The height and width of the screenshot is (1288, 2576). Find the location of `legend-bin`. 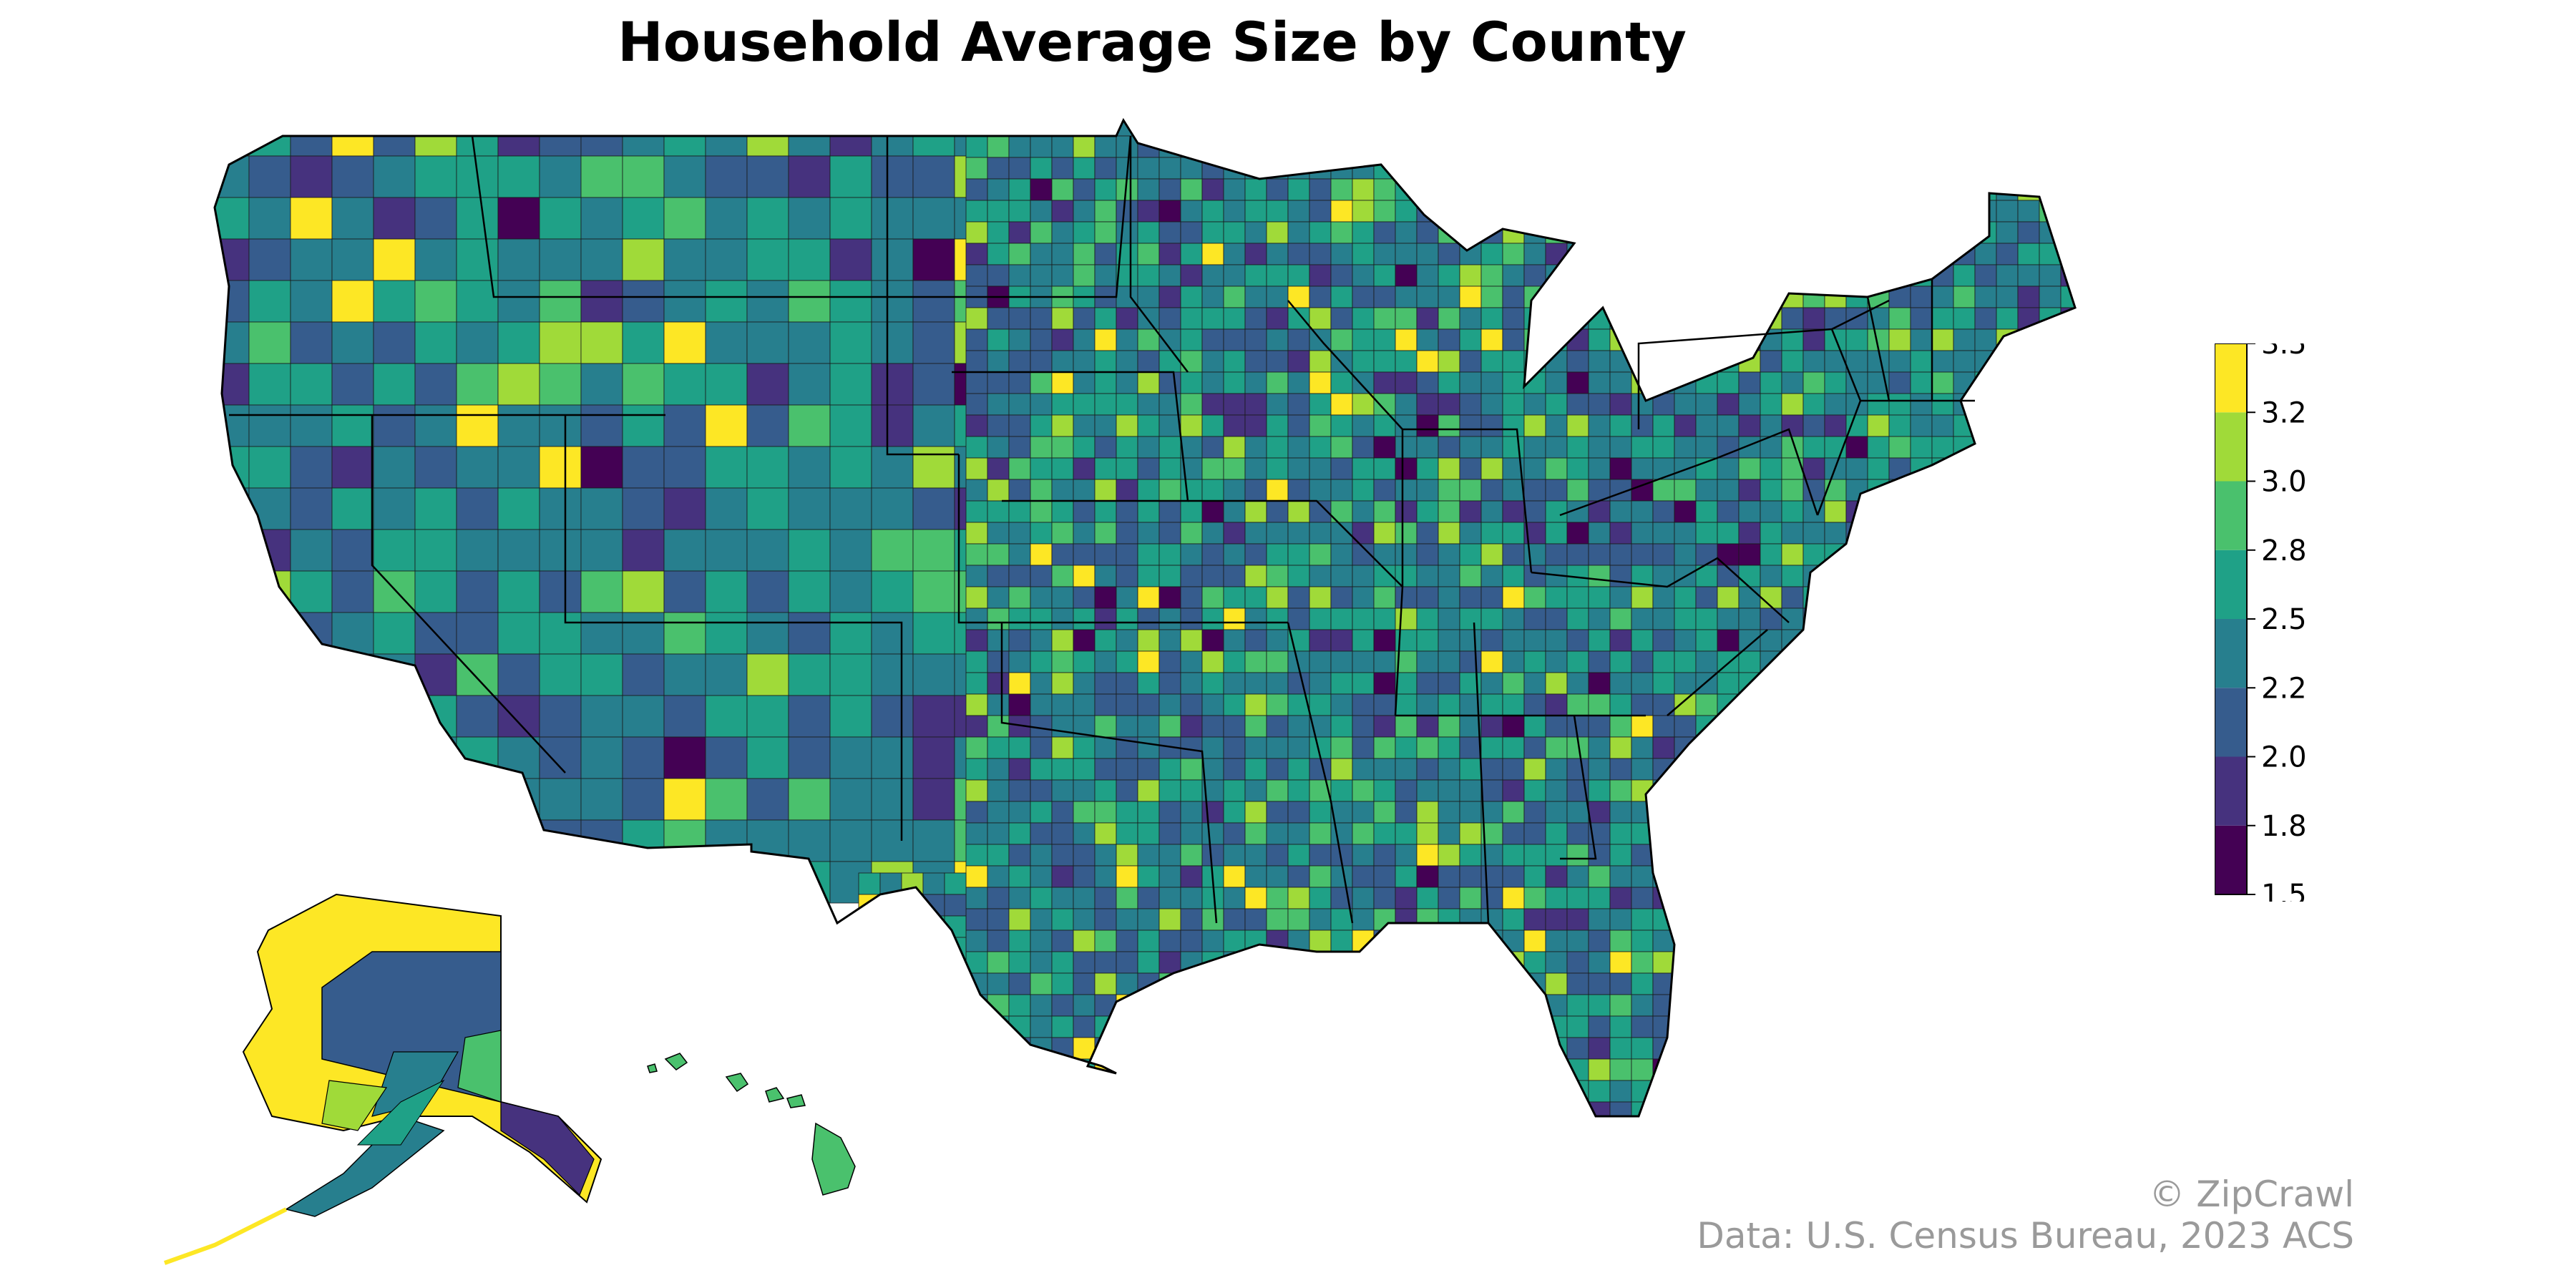

legend-bin is located at coordinates (2231, 584).